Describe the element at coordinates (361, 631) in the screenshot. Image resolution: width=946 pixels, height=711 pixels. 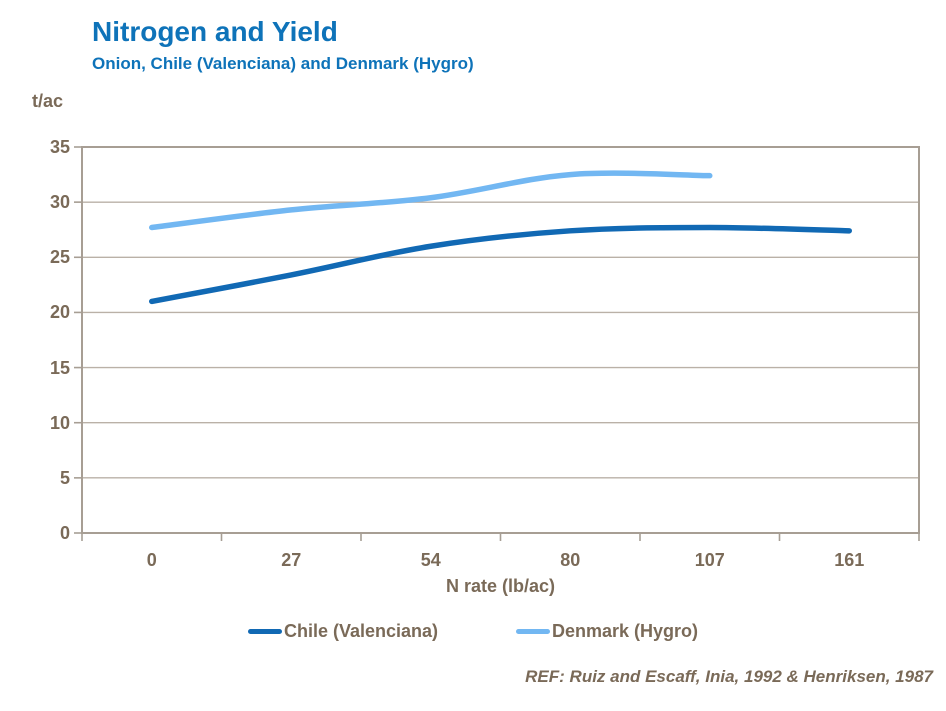
I see `legend-label-chile: Chile (Valenciana)` at that location.